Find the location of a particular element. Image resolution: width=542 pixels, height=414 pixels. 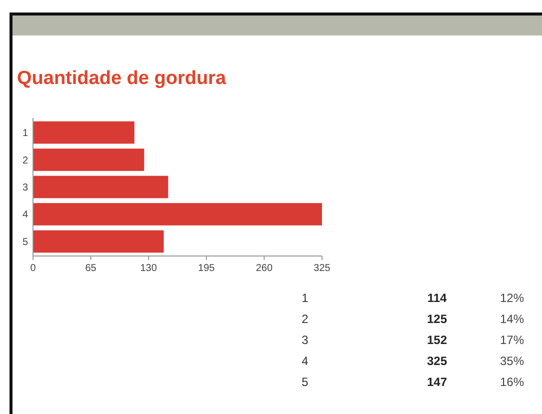

category-label: 5 is located at coordinates (305, 382).